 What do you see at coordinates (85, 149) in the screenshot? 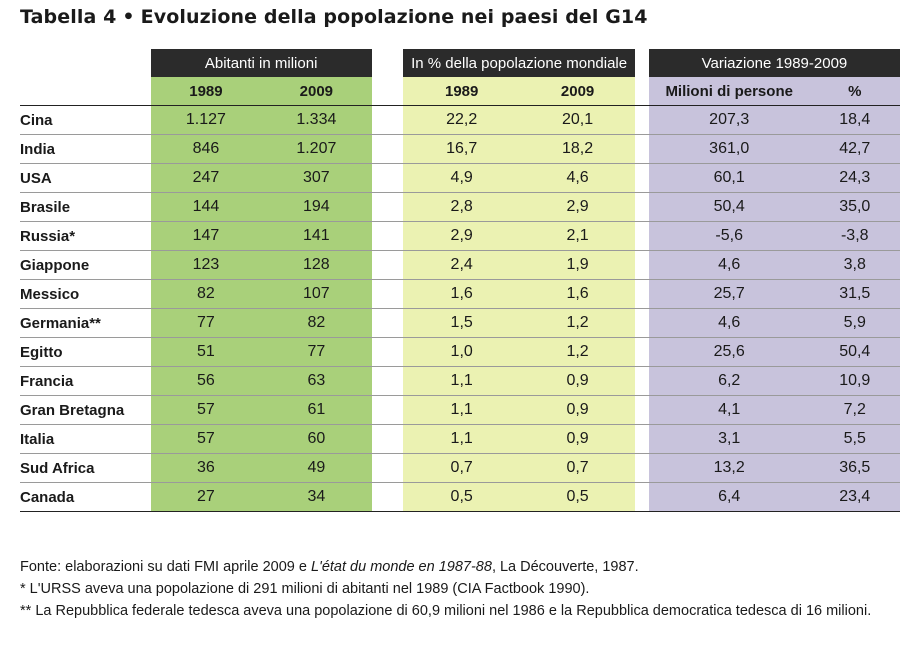
I see `country-name: India` at bounding box center [85, 149].